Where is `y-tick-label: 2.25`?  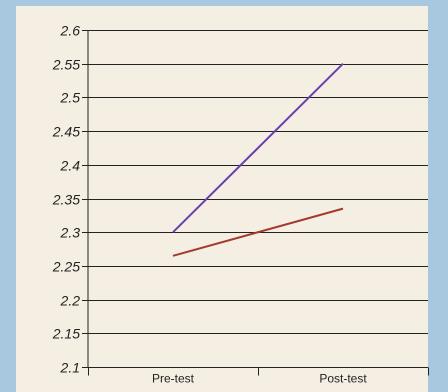 y-tick-label: 2.25 is located at coordinates (66, 267).